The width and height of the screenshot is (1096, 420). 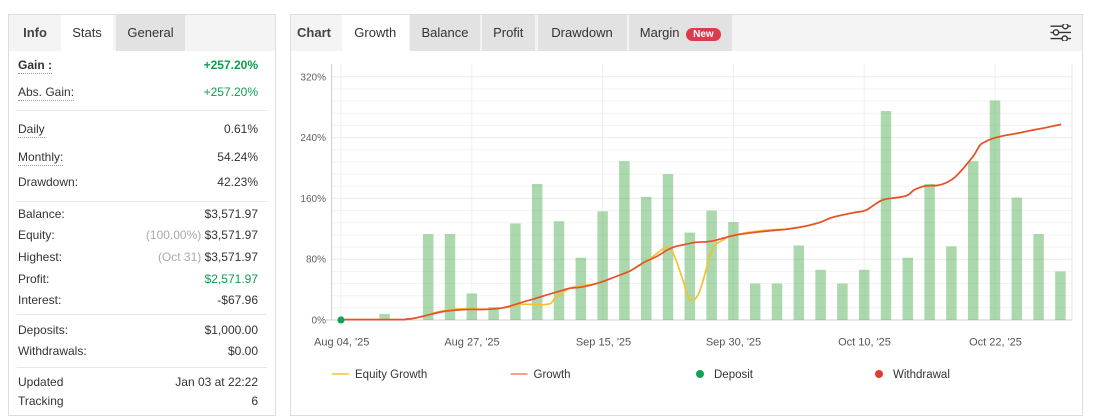 What do you see at coordinates (471, 343) in the screenshot?
I see `svg-text: Aug 27, '25` at bounding box center [471, 343].